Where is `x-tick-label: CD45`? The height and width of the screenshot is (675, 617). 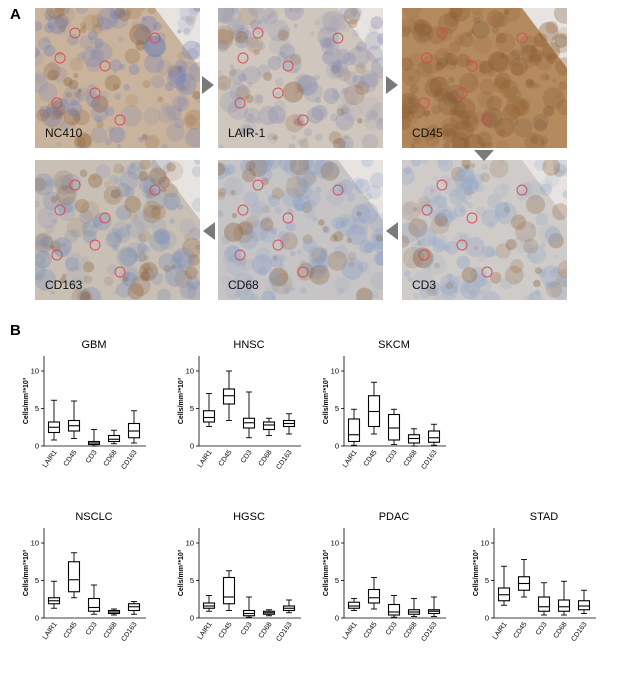
x-tick-label: CD45 is located at coordinates (226, 630).